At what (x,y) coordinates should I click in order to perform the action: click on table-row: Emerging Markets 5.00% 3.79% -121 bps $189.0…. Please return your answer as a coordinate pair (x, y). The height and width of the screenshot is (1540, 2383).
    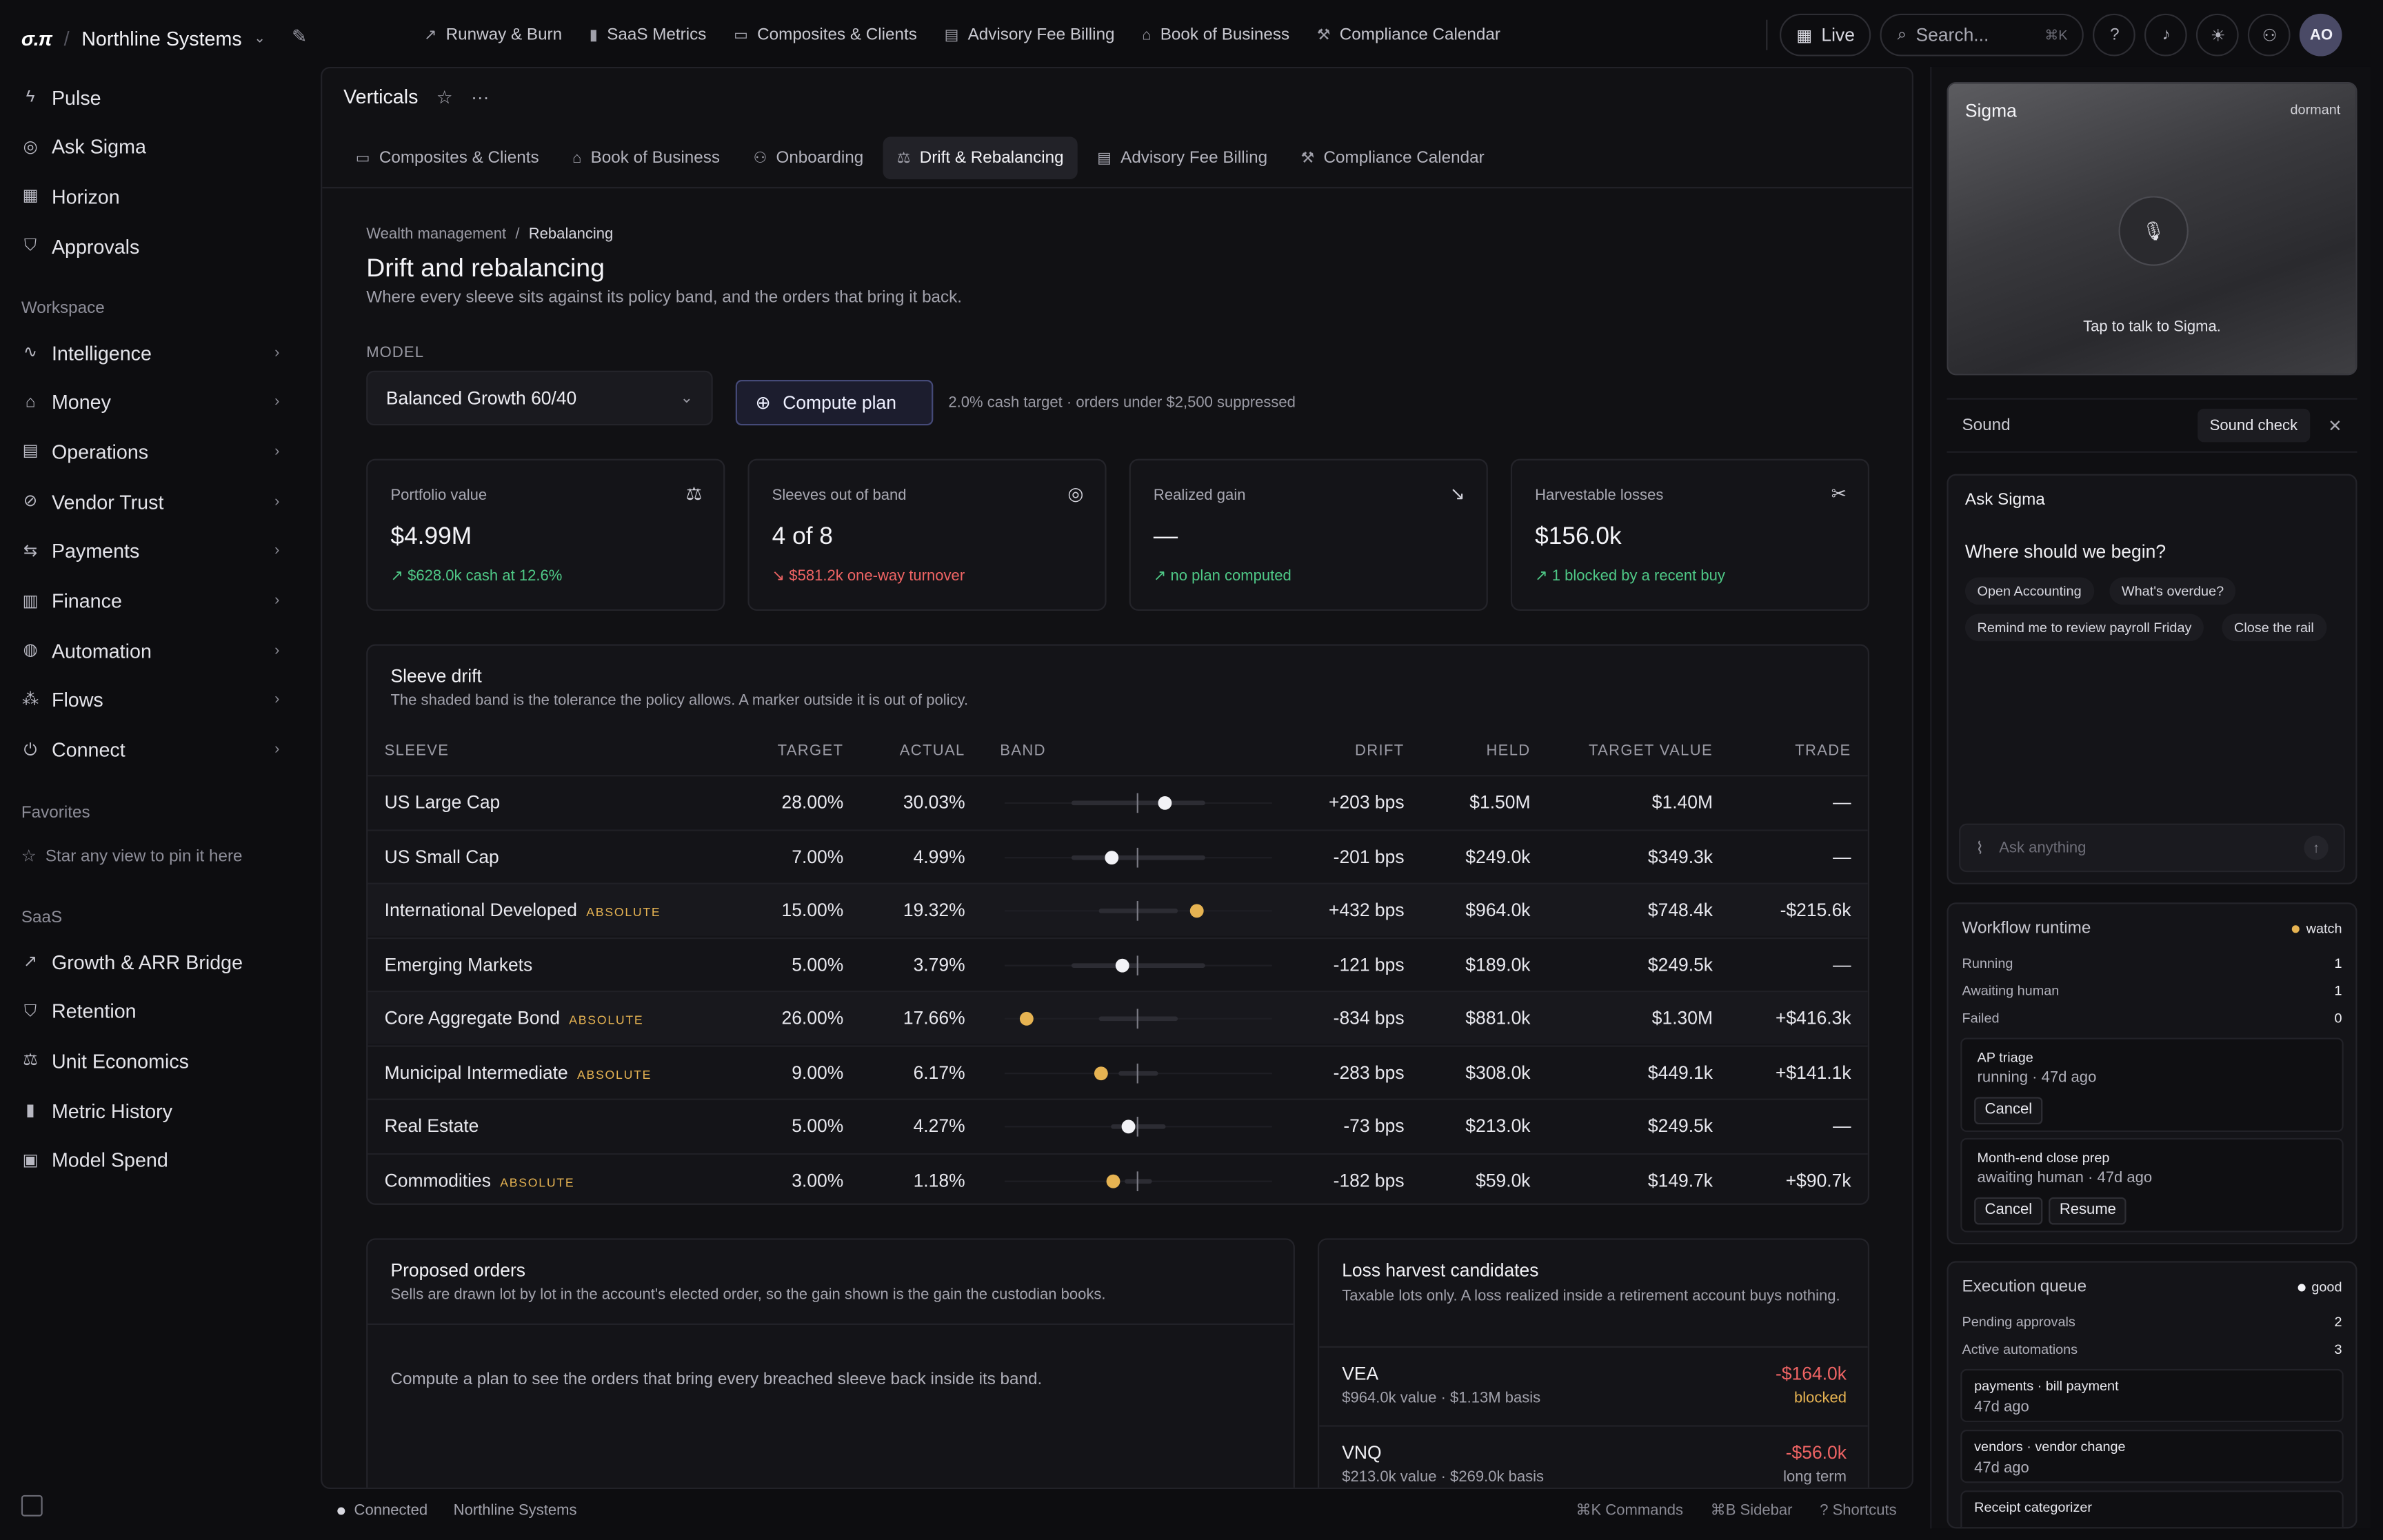
    Looking at the image, I should click on (1118, 963).